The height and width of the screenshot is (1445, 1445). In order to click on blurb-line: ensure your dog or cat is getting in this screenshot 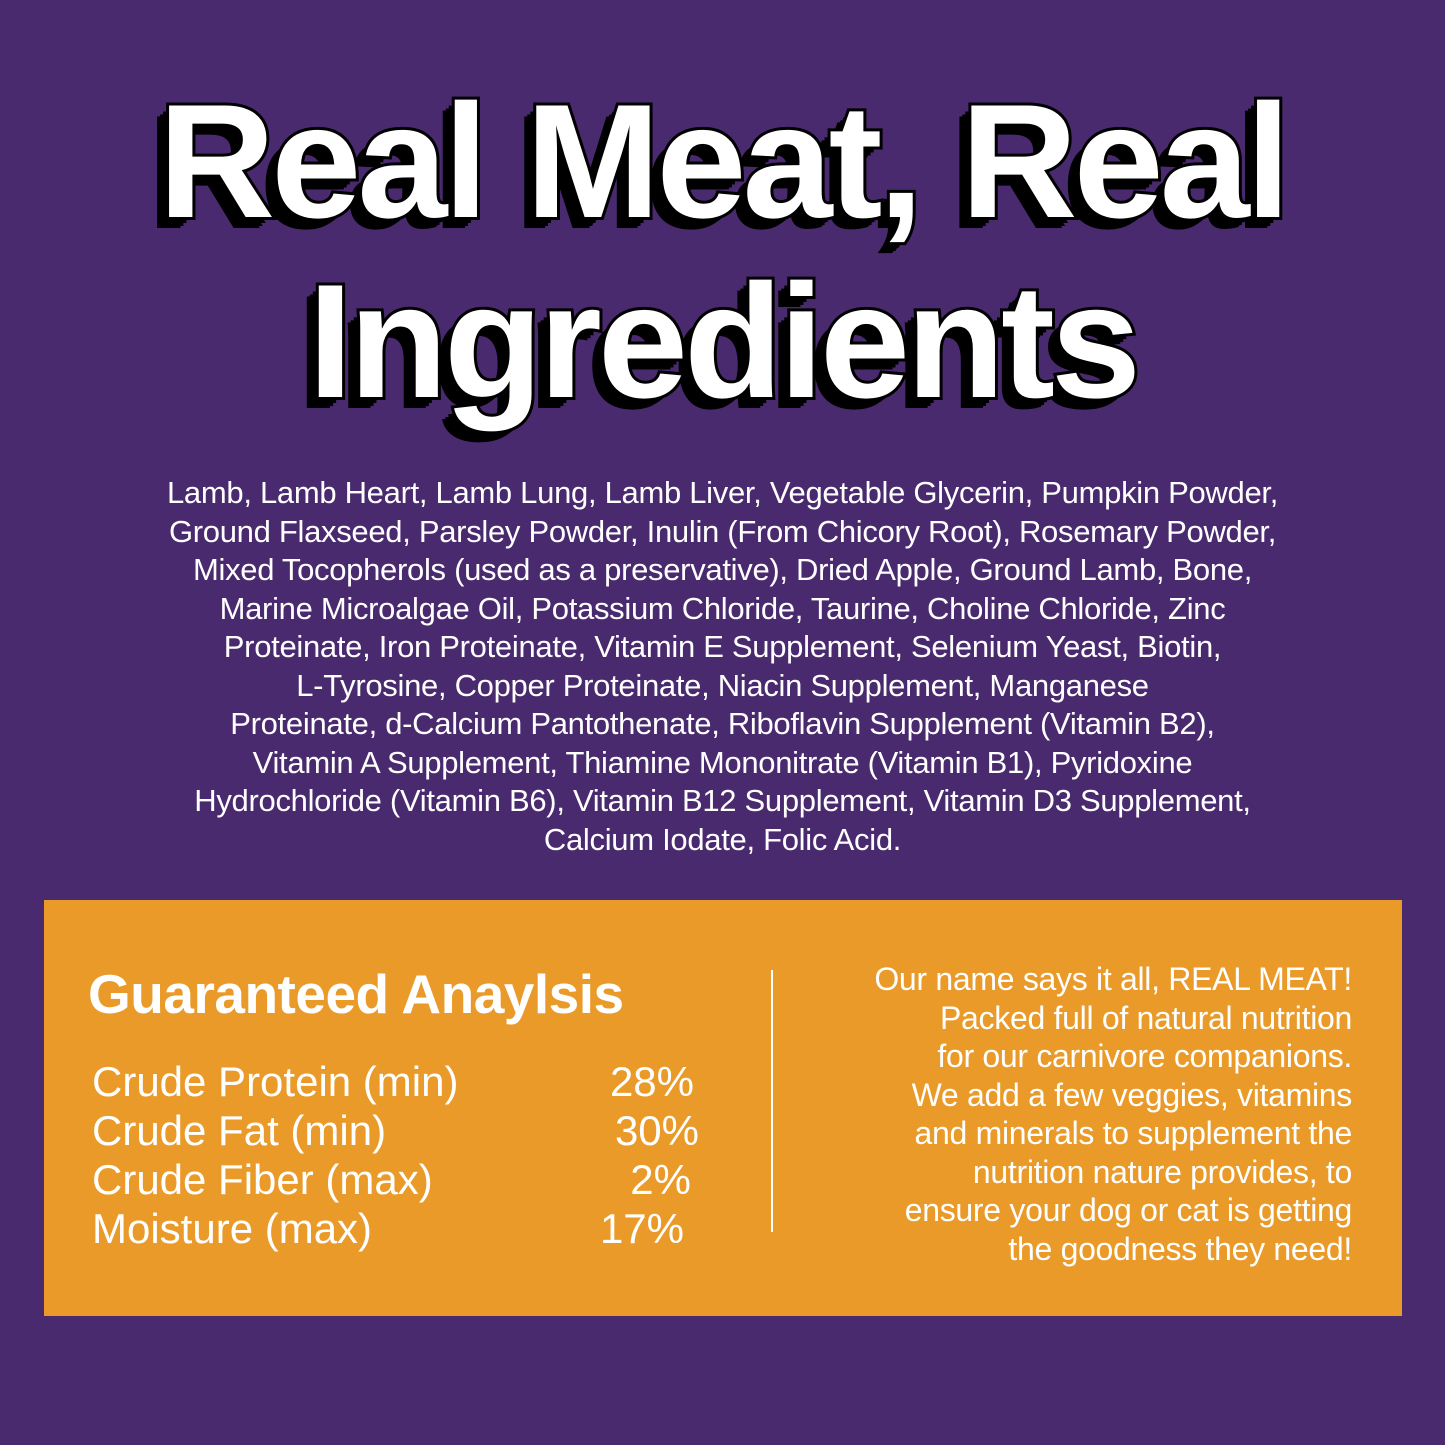, I will do `click(1128, 1210)`.